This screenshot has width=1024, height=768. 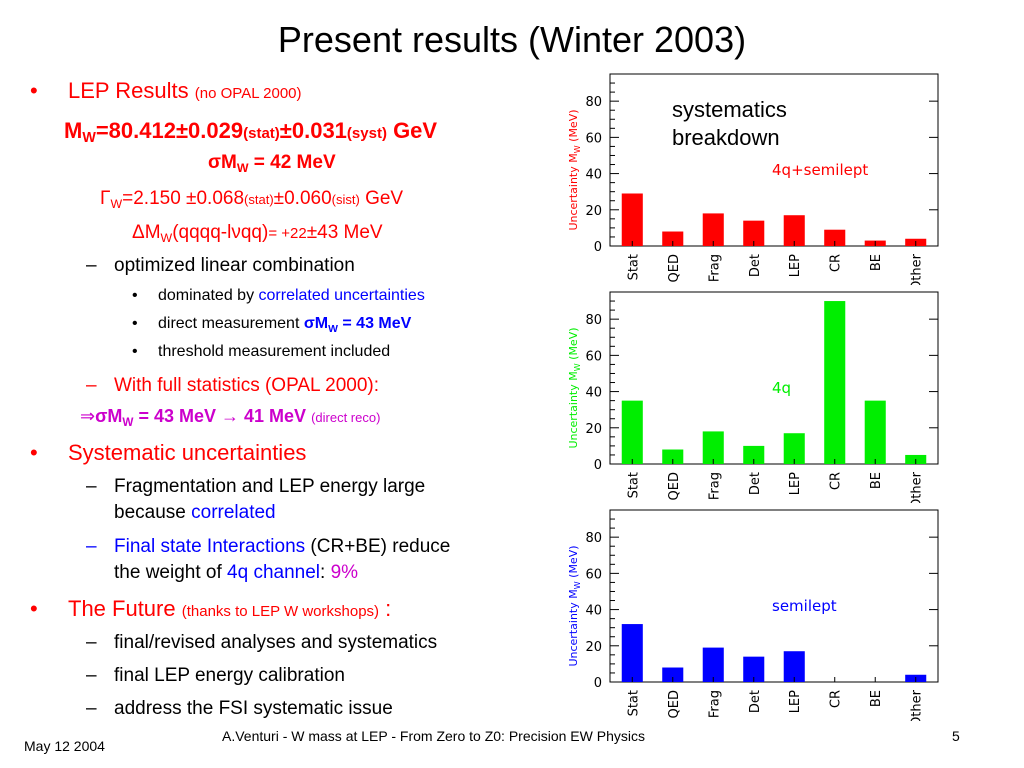 What do you see at coordinates (385, 608) in the screenshot?
I see `future-colon: :` at bounding box center [385, 608].